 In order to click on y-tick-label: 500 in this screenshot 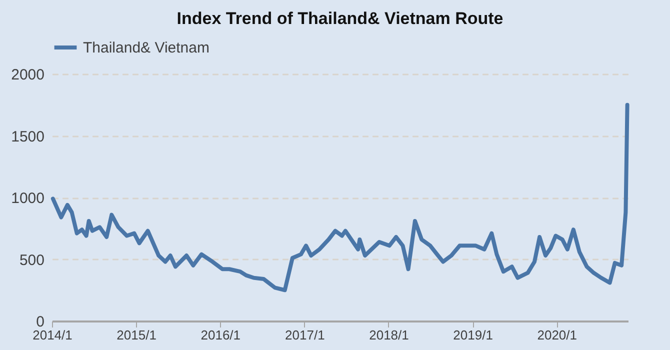, I will do `click(31, 260)`.